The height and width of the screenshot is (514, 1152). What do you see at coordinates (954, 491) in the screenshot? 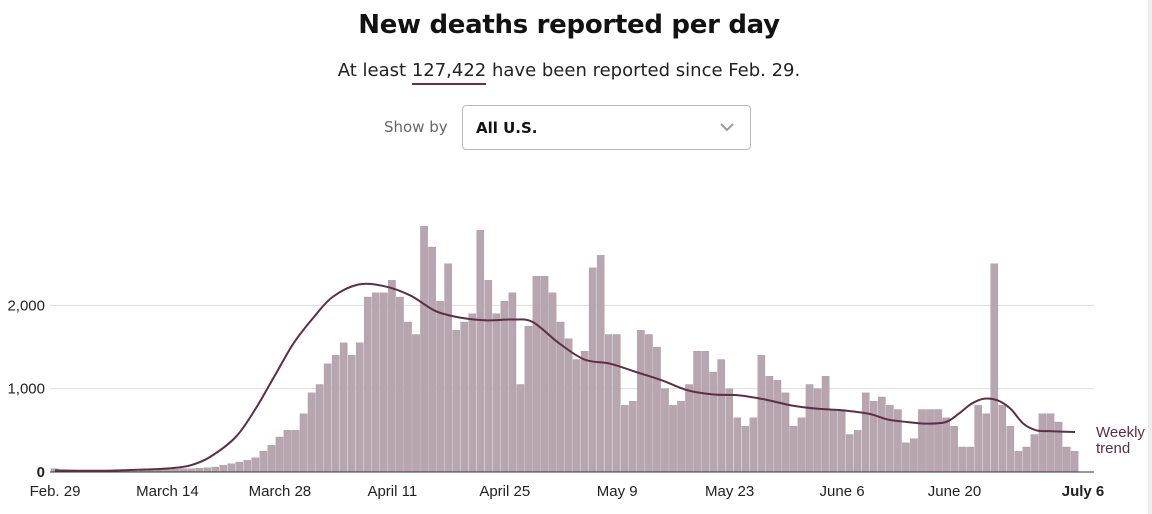
I see `x-tick-label: June 20` at bounding box center [954, 491].